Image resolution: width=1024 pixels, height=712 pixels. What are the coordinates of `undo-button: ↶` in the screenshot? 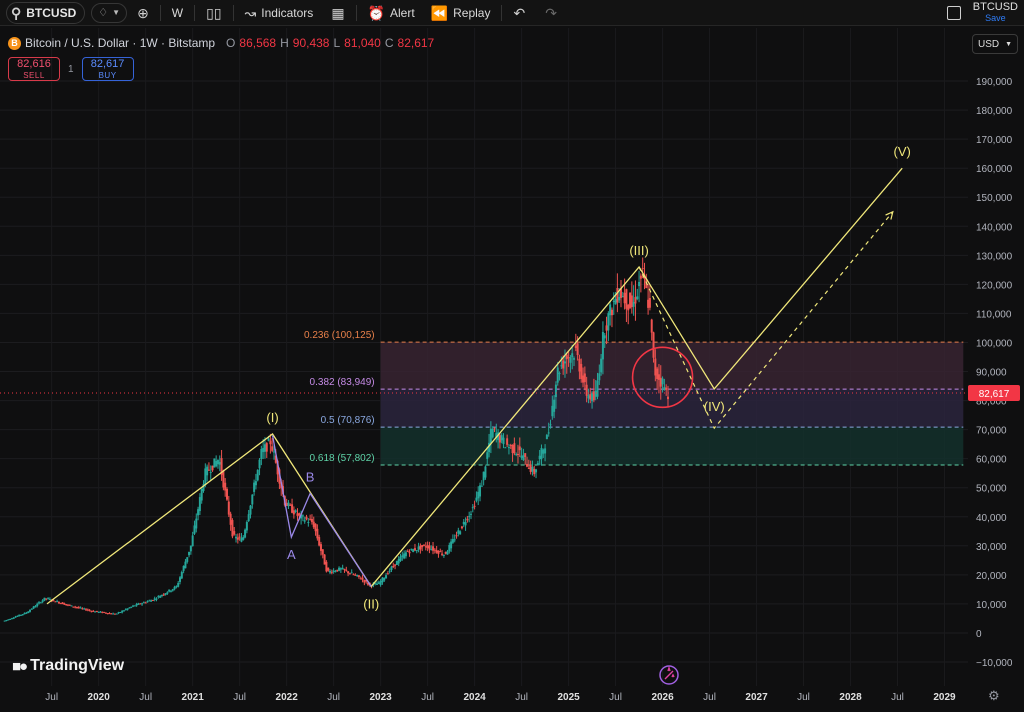 It's located at (519, 13).